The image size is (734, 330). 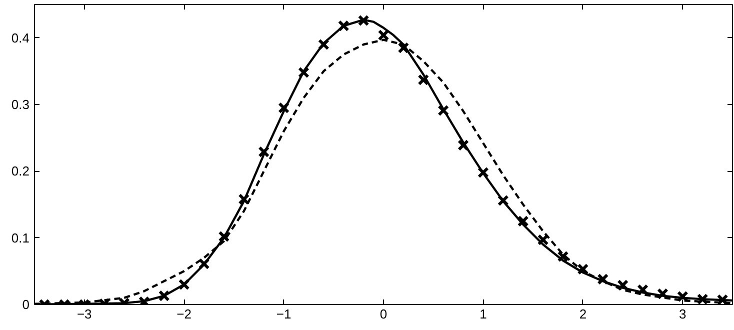 What do you see at coordinates (20, 171) in the screenshot?
I see `y-tick-label: 0.2` at bounding box center [20, 171].